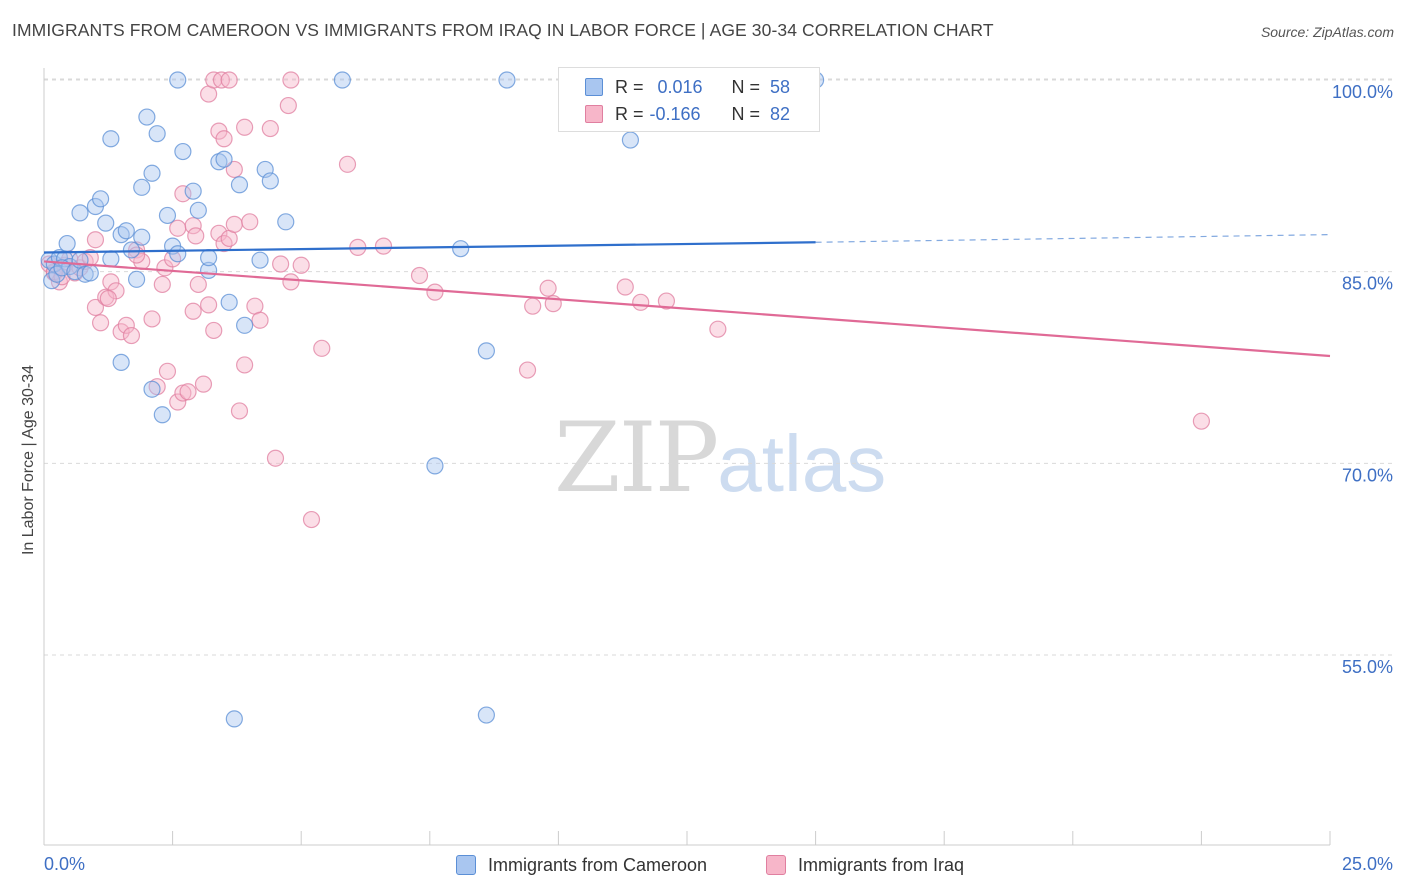  I want to click on legend-item-cameroon: Immigrants from Cameroon, so click(581, 865).